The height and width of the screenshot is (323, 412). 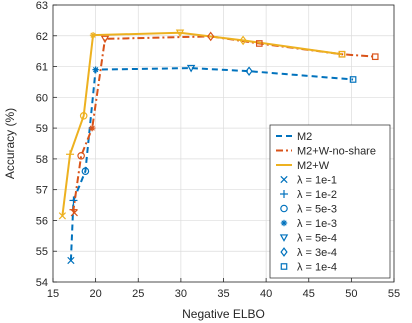 What do you see at coordinates (42, 160) in the screenshot?
I see `y-tick-label: 58` at bounding box center [42, 160].